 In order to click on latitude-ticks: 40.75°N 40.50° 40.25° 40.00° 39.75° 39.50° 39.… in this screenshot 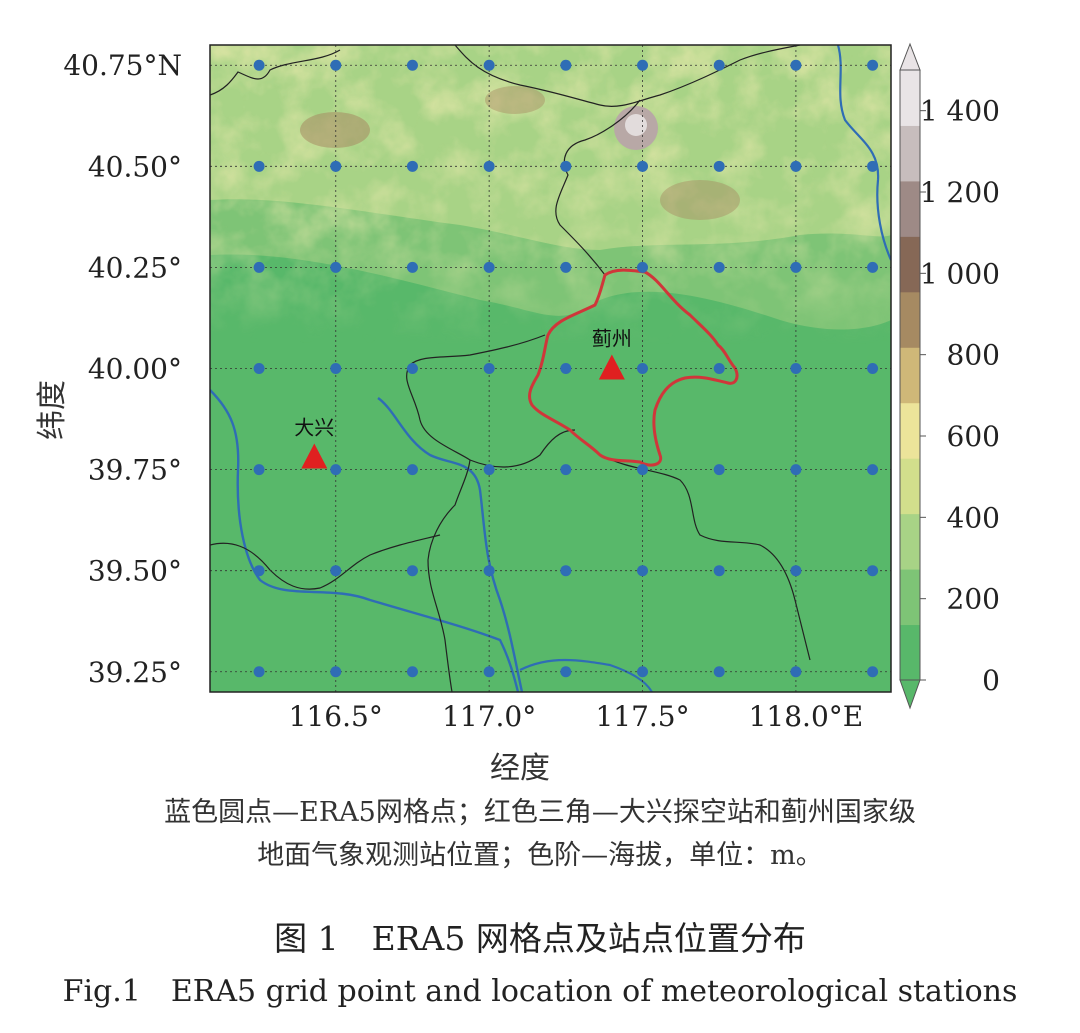, I will do `click(122, 369)`.